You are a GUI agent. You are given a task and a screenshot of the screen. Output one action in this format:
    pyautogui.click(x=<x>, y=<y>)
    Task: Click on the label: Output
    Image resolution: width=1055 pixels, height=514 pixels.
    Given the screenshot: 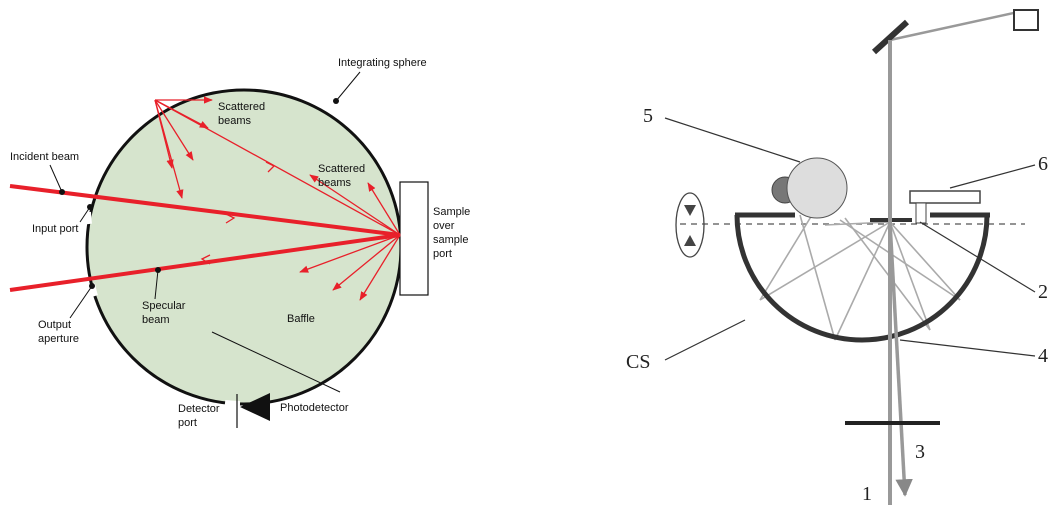 What is the action you would take?
    pyautogui.click(x=54, y=325)
    